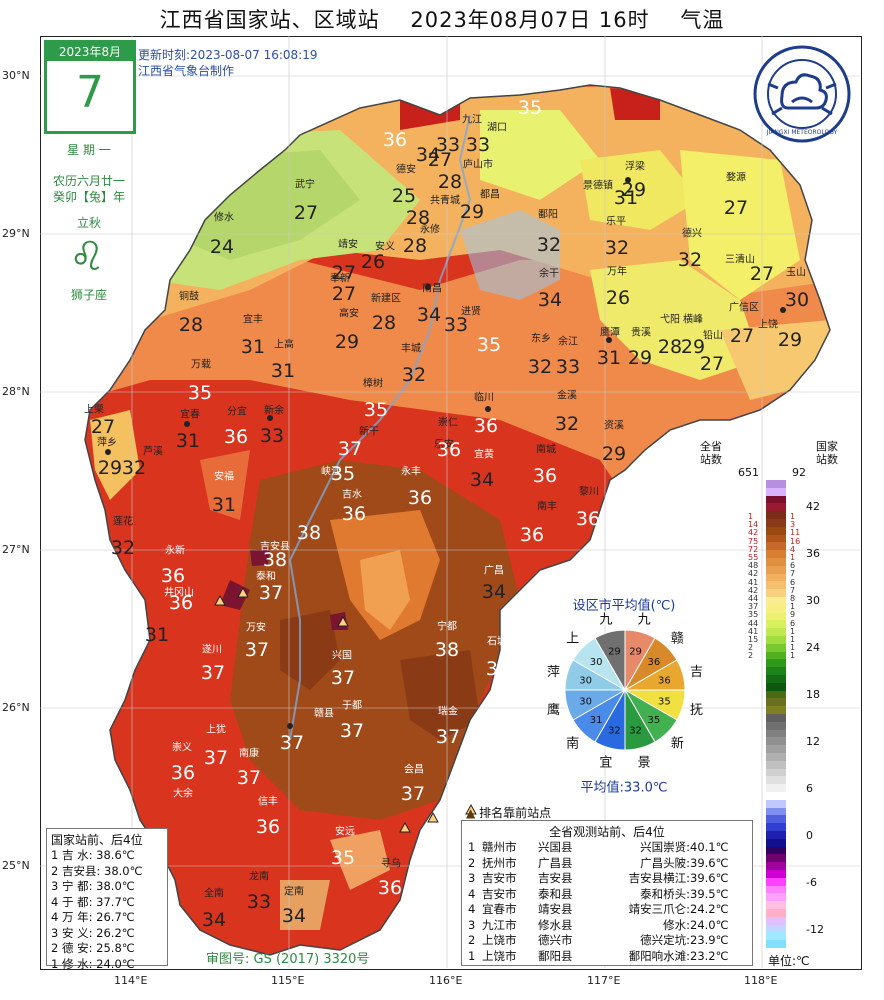 The height and width of the screenshot is (1000, 884). Describe the element at coordinates (753, 525) in the screenshot. I see `scale-count-total: 14` at that location.